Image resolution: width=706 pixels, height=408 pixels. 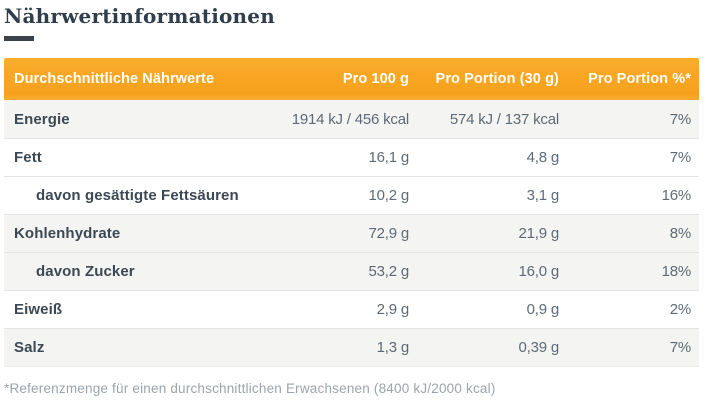 I want to click on value-per-100g: 1914 kJ / 456 kcal, so click(x=350, y=119).